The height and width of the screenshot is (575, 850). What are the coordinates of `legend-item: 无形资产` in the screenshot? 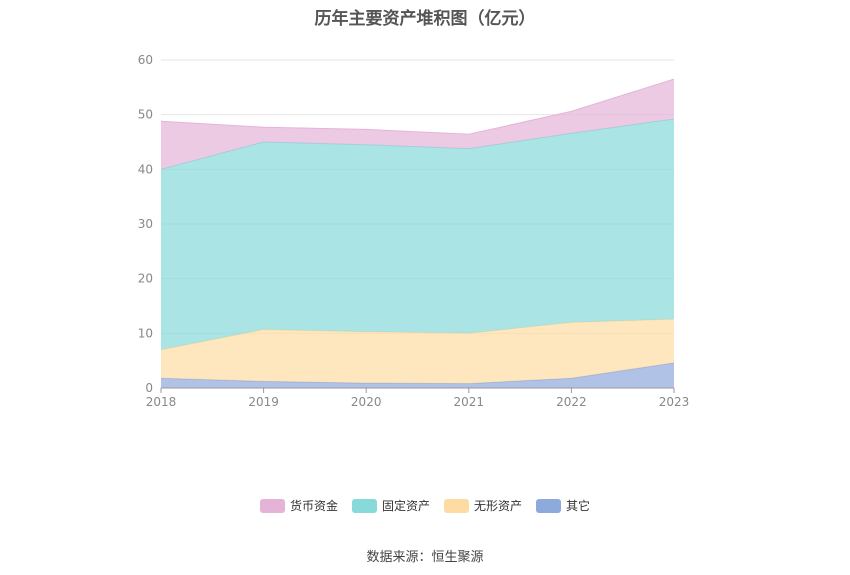 It's located at (483, 505).